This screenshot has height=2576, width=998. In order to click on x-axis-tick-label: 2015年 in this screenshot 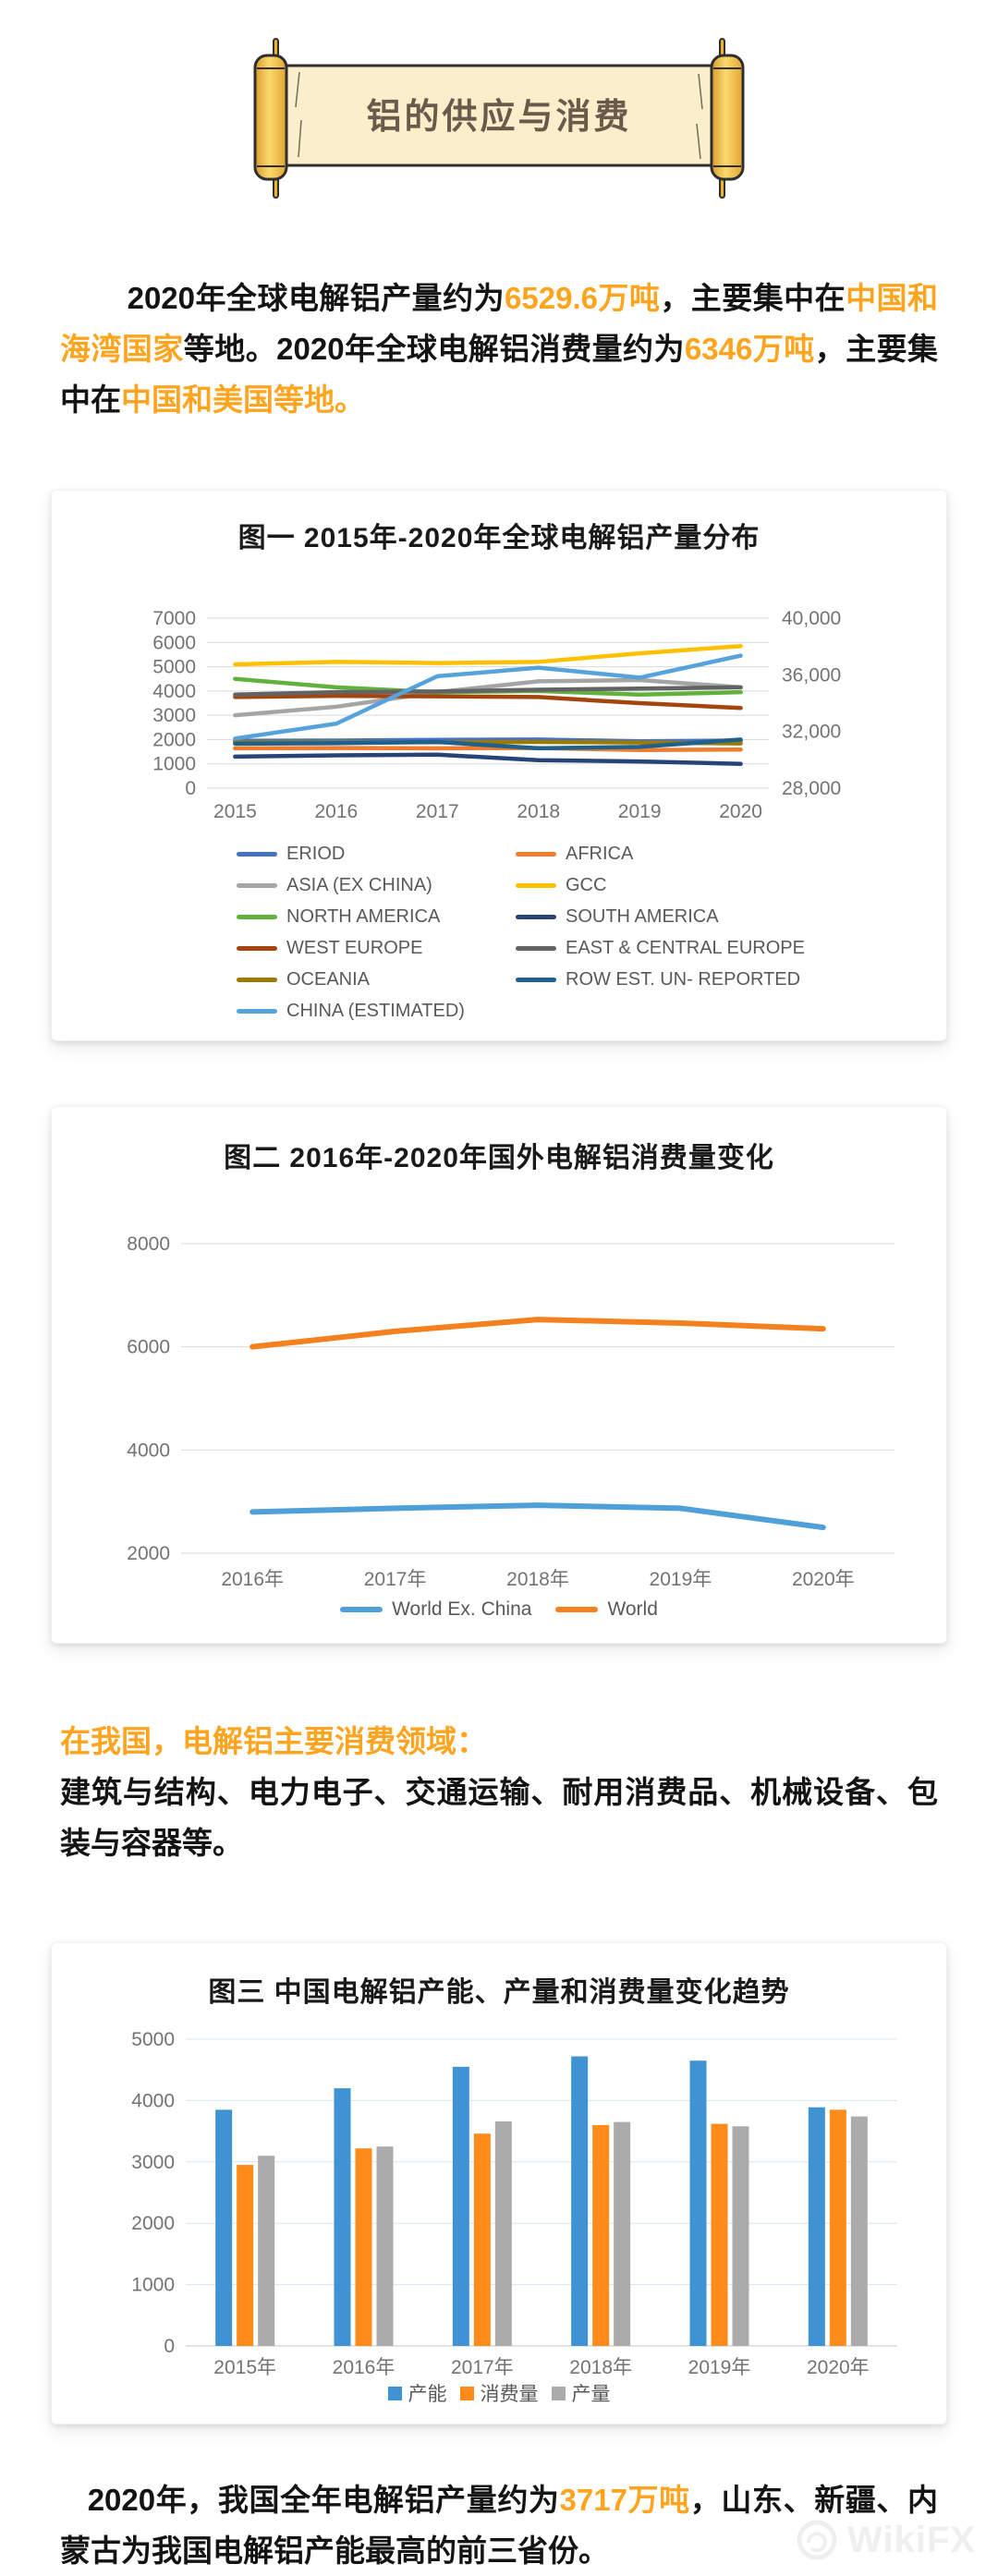, I will do `click(244, 2367)`.